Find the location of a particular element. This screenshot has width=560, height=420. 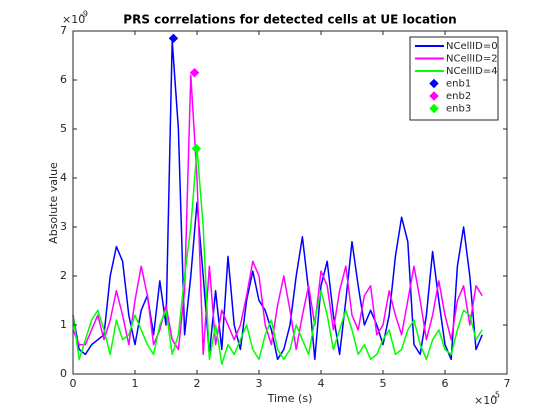

y-tick-label: 2 is located at coordinates (63, 275).